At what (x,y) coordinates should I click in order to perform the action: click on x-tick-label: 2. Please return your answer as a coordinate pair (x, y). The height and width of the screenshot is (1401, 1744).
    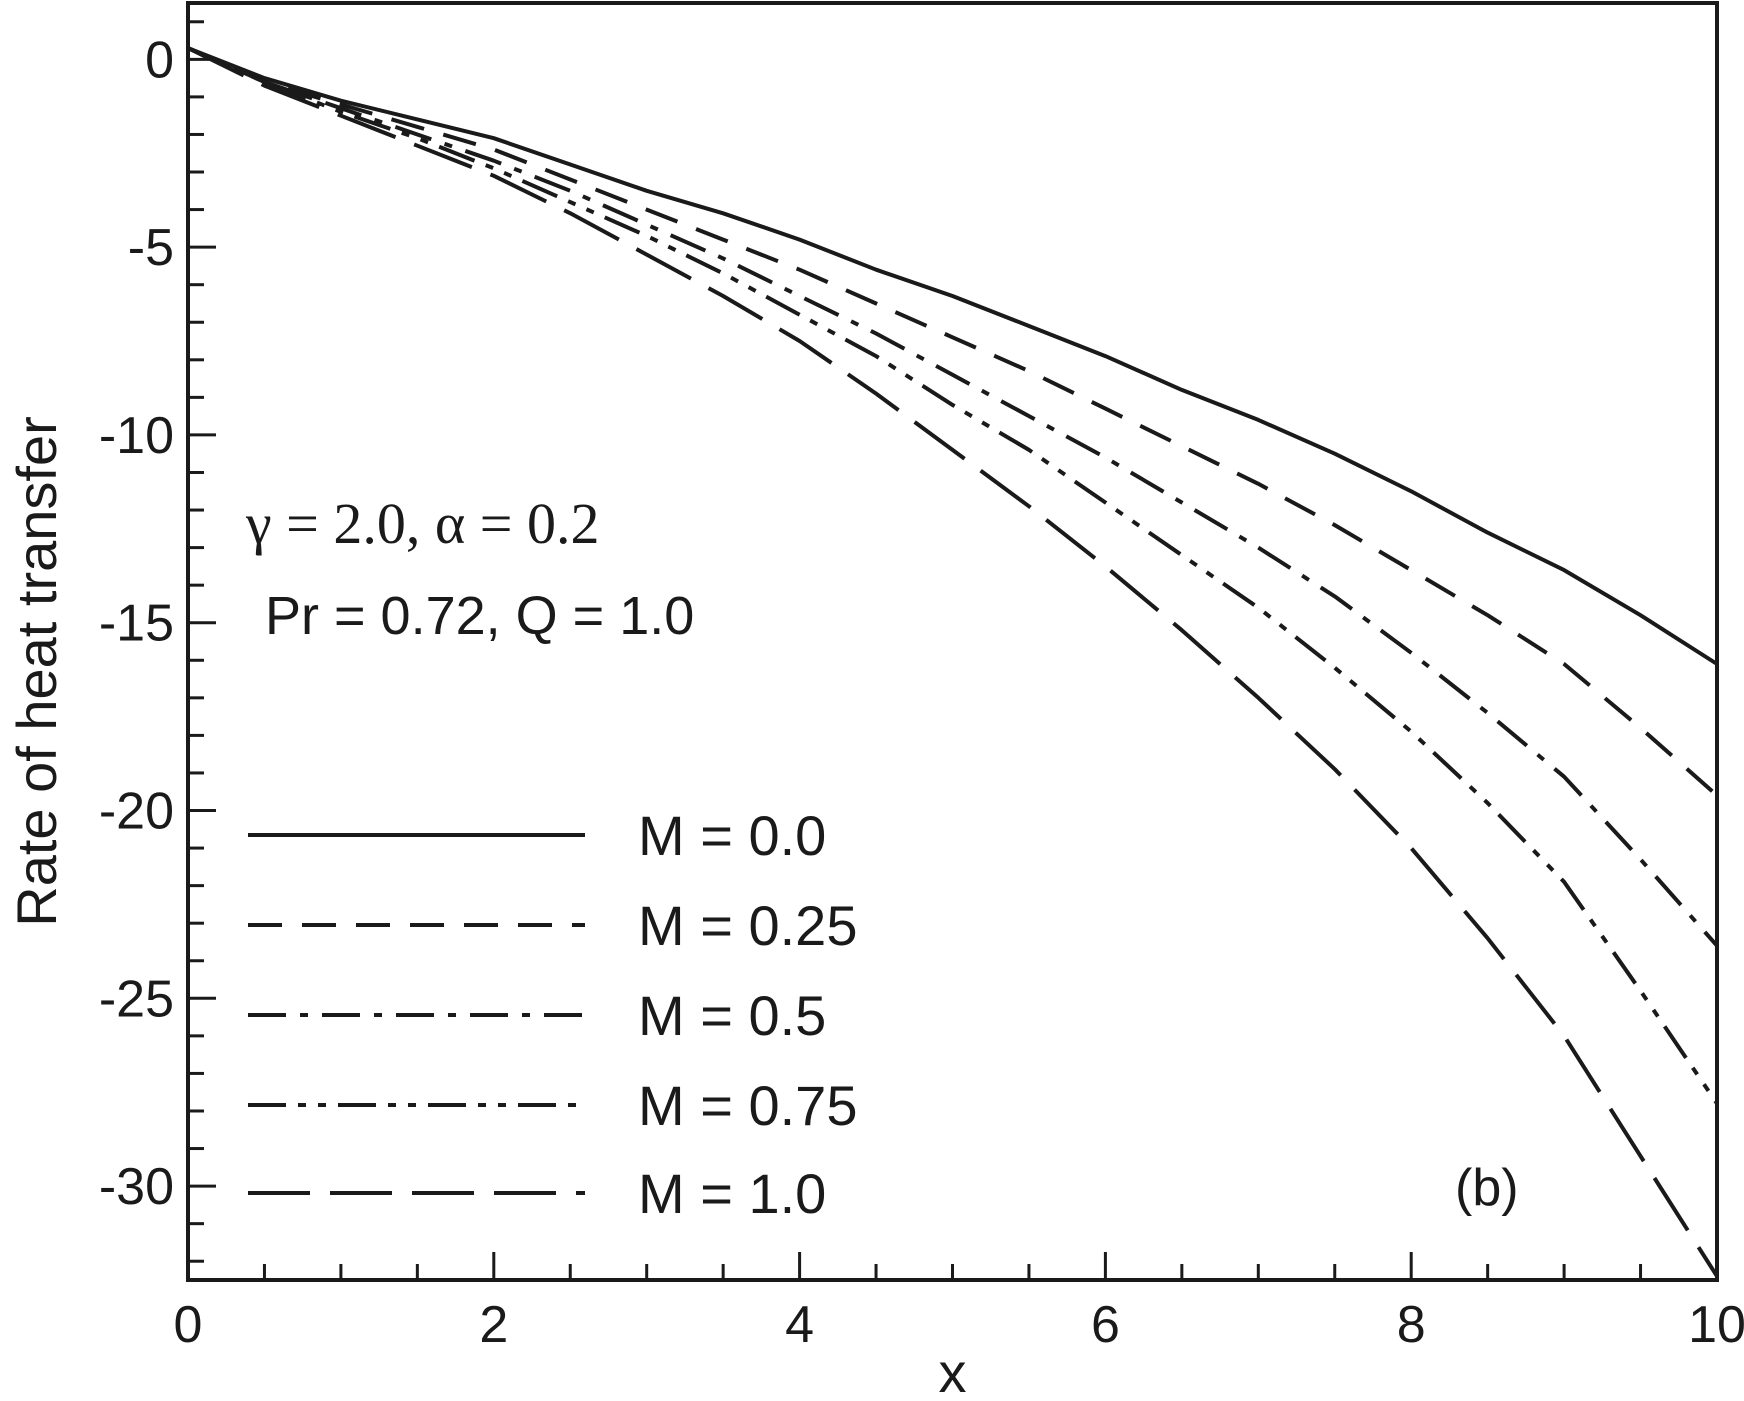
    Looking at the image, I should click on (493, 1325).